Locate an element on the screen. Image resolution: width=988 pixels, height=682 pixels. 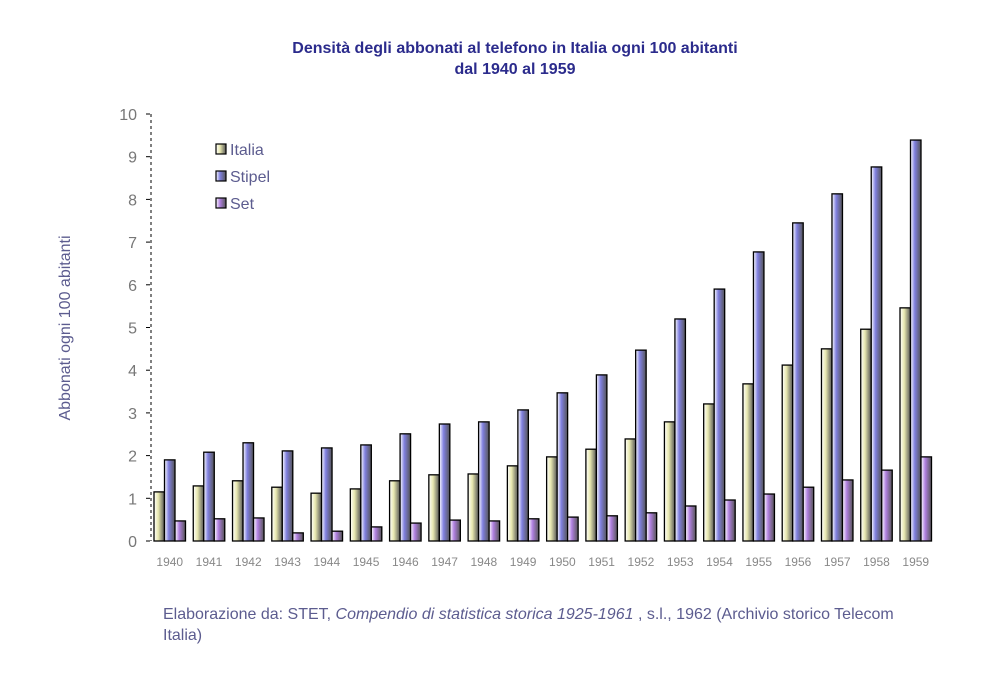
bar-stipel-1940 is located at coordinates (169, 500).